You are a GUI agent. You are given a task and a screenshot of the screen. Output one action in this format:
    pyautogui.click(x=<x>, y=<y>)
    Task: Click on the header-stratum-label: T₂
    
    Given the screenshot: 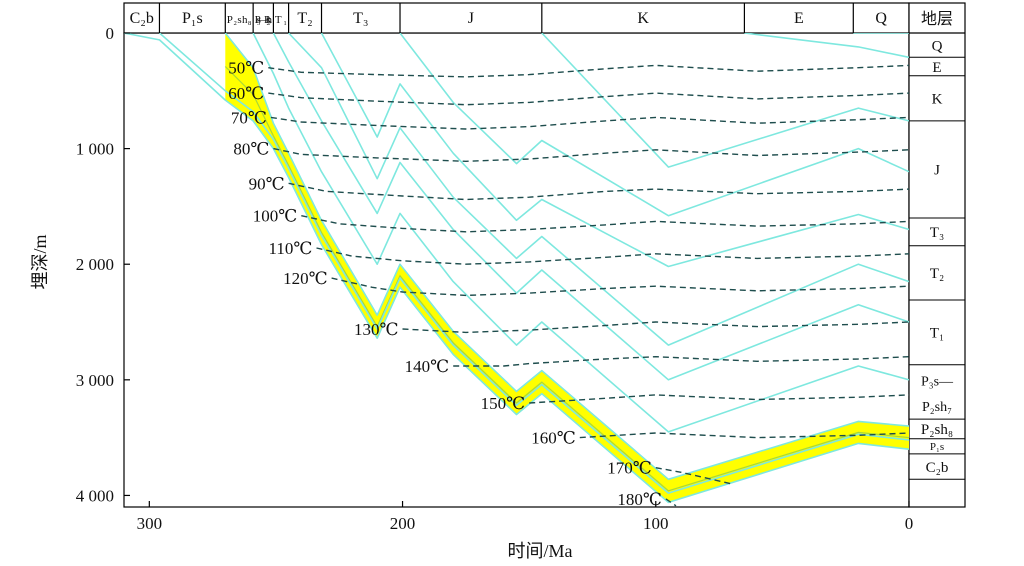 What is the action you would take?
    pyautogui.click(x=304, y=18)
    